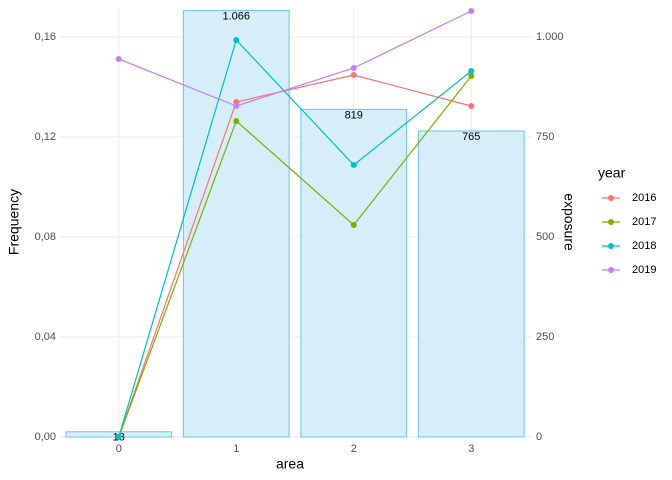 The height and width of the screenshot is (480, 672). Describe the element at coordinates (119, 449) in the screenshot. I see `x-tick-label: 0` at that location.